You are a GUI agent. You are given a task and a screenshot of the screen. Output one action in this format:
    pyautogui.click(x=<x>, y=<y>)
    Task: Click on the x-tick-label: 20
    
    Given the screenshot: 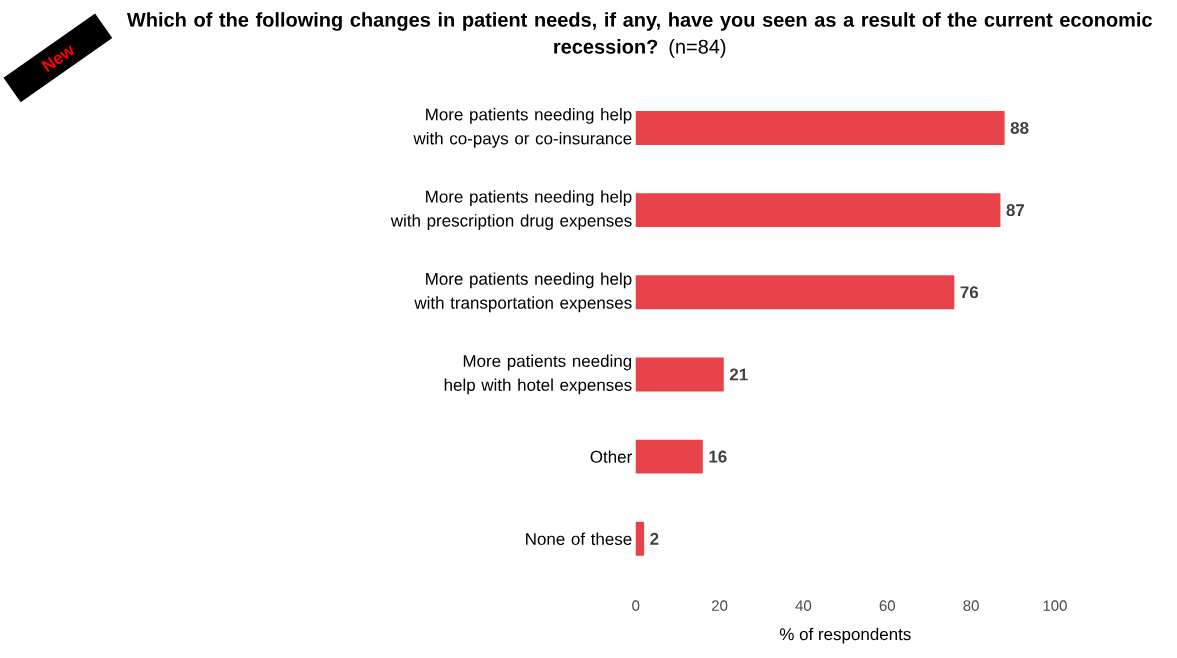 What is the action you would take?
    pyautogui.click(x=720, y=606)
    